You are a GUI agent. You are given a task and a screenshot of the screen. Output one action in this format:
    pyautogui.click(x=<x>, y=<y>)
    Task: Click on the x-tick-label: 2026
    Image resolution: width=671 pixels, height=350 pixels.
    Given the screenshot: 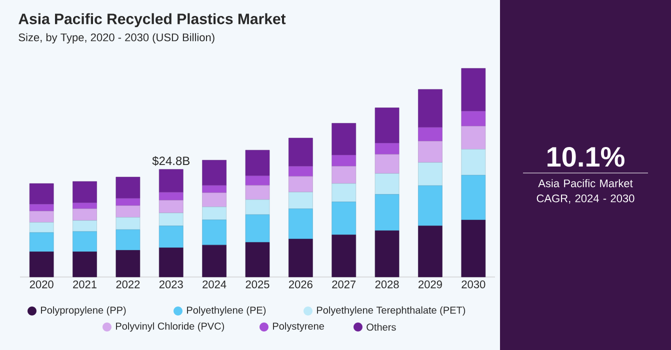 What is the action you would take?
    pyautogui.click(x=300, y=284)
    